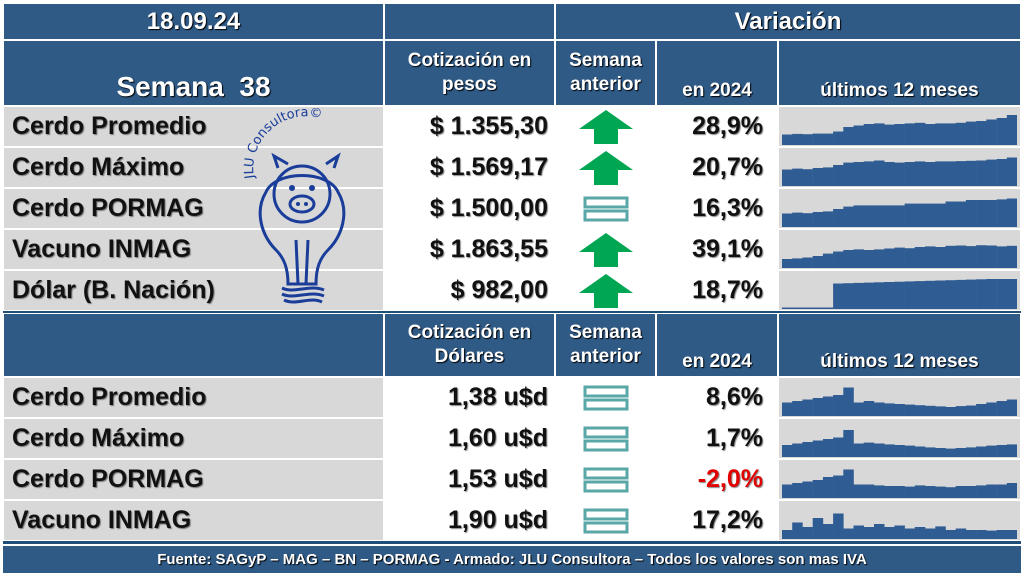  I want to click on row-ytd: 8,6%, so click(717, 397).